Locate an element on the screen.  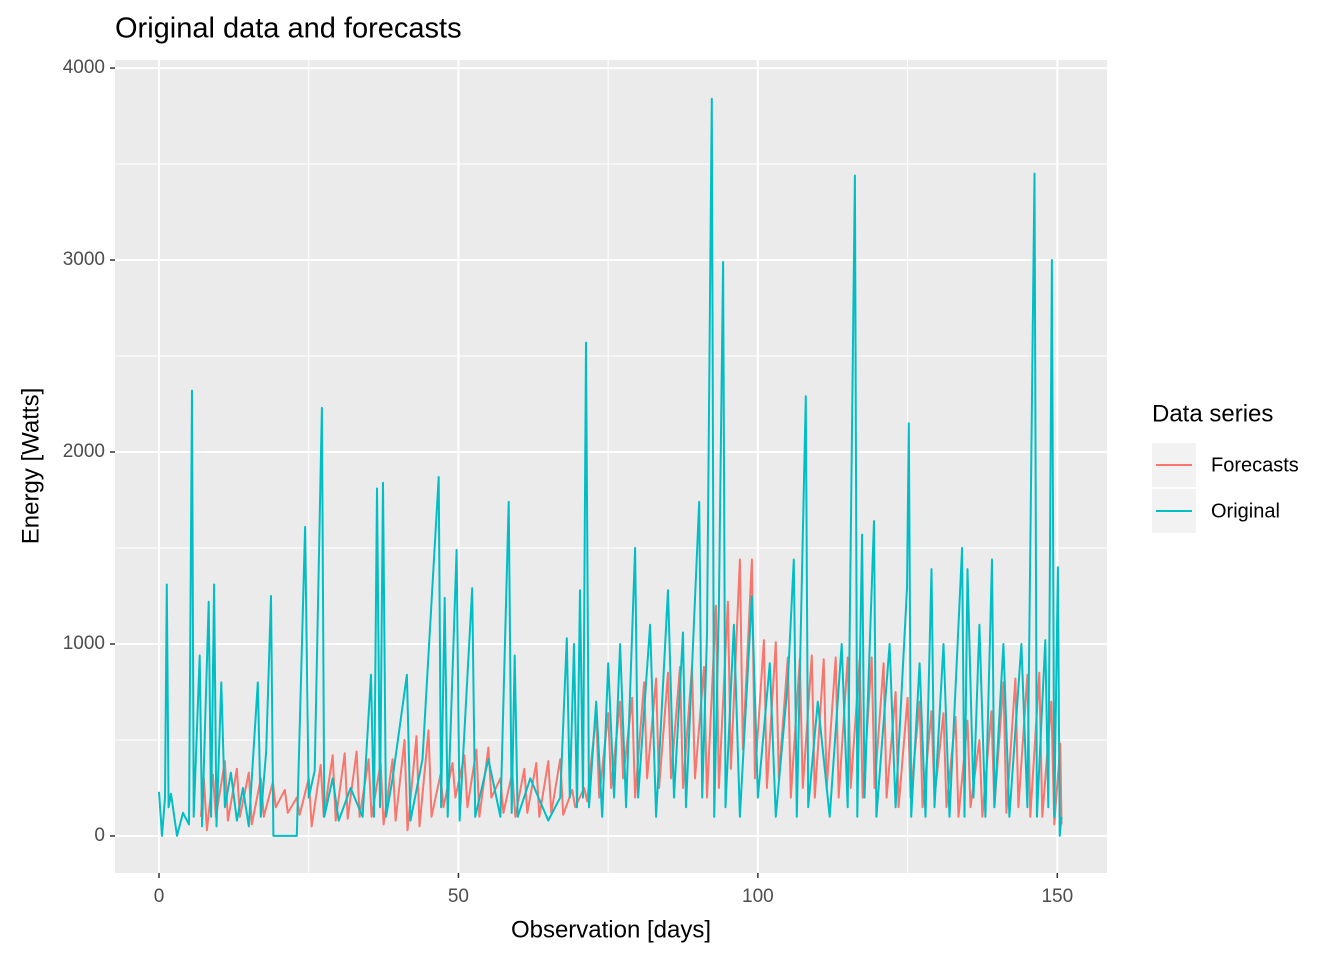
y-tick-label: 2000 is located at coordinates (84, 451).